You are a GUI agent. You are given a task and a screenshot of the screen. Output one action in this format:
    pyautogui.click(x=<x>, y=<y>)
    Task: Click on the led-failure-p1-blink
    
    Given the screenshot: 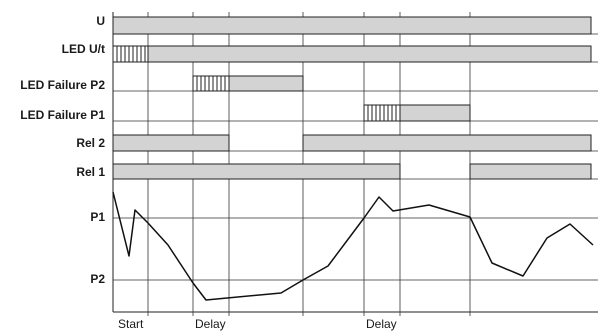 What is the action you would take?
    pyautogui.click(x=382, y=113)
    